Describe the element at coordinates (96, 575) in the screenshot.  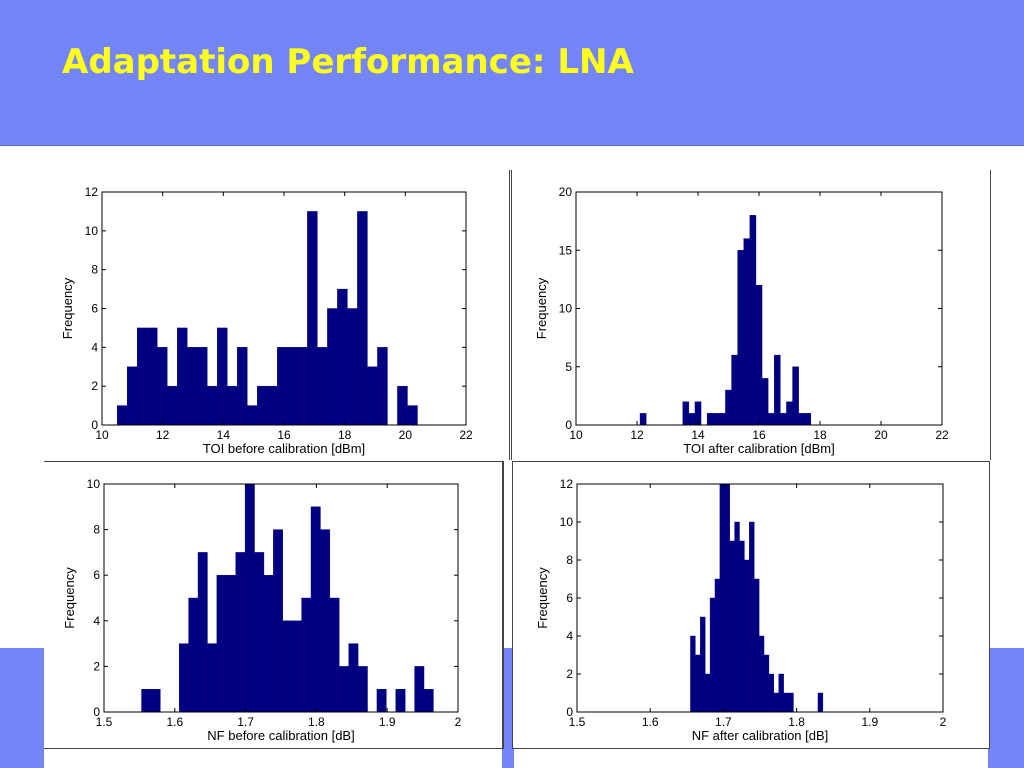
I see `y-tick-label: 6` at that location.